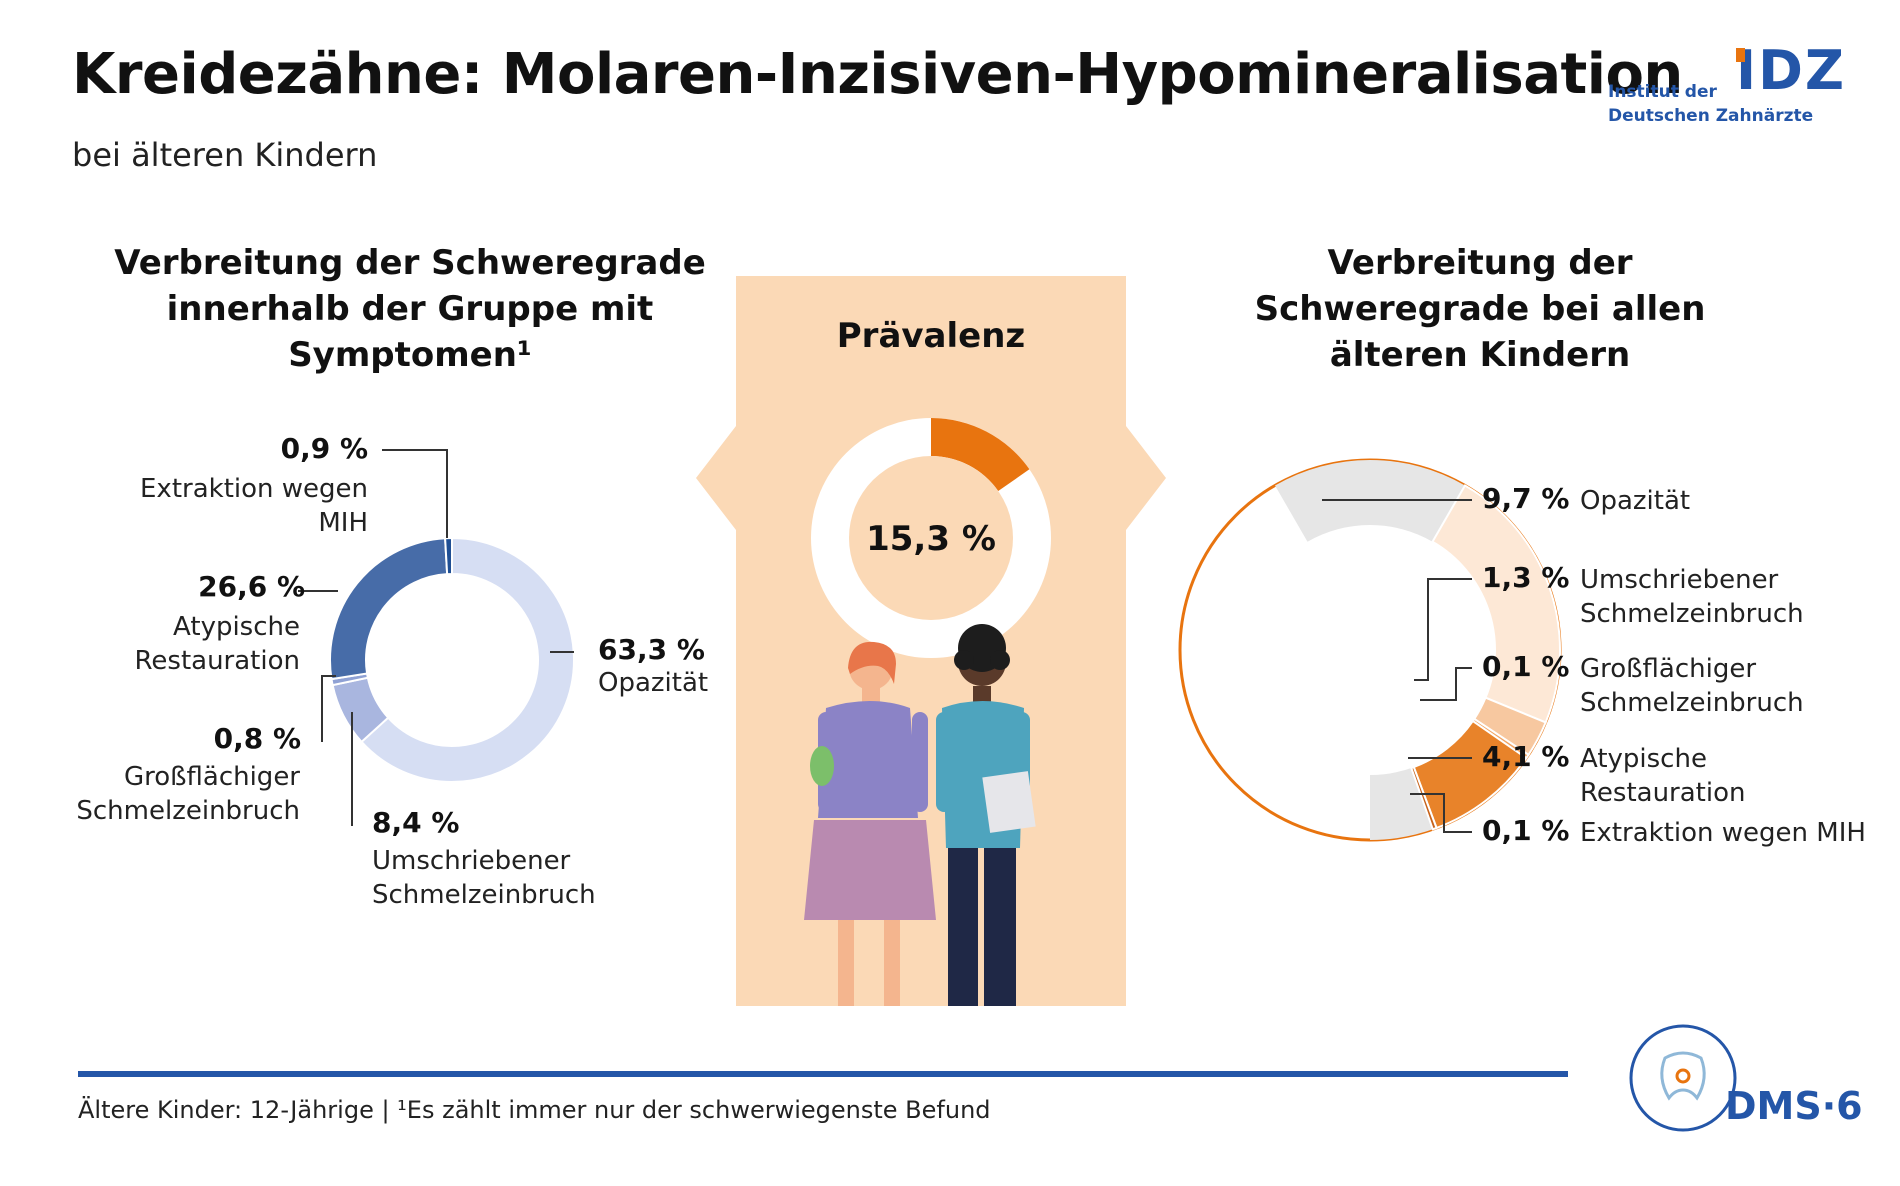  What do you see at coordinates (1740, 55) in the screenshot?
I see `logo-accent-bar` at bounding box center [1740, 55].